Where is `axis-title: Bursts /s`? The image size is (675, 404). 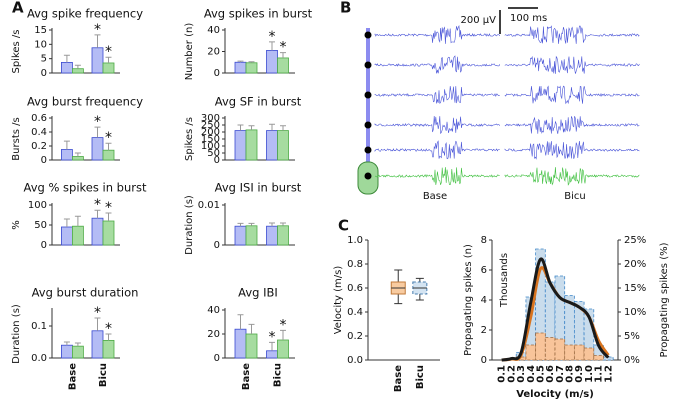
axis-title: Bursts /s is located at coordinates (16, 138).